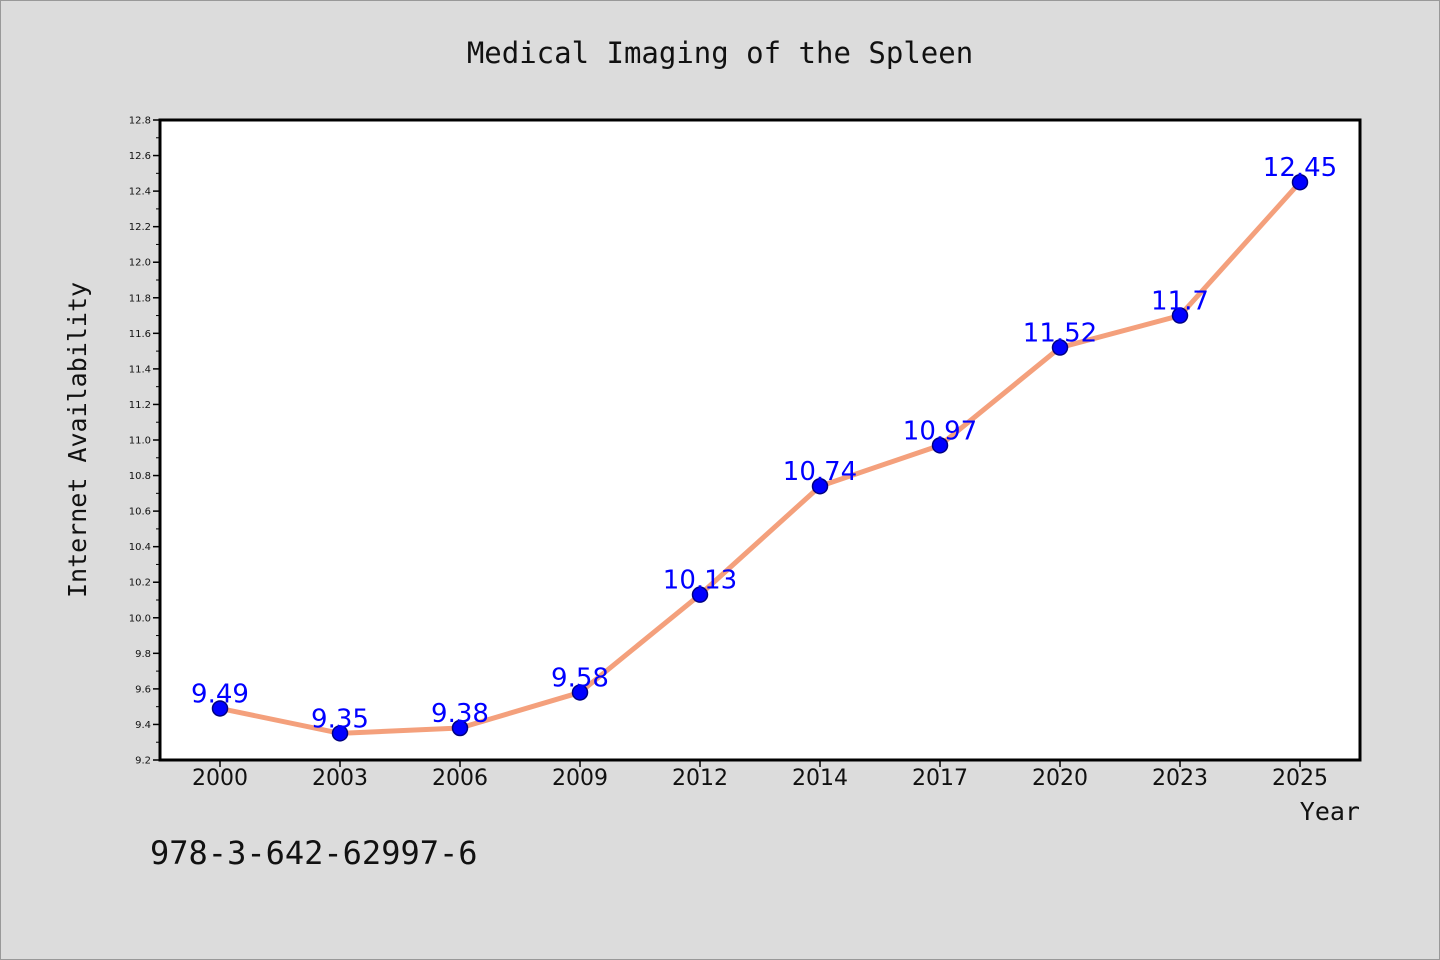 This screenshot has height=960, width=1440. What do you see at coordinates (580, 678) in the screenshot?
I see `data-label: 9.58` at bounding box center [580, 678].